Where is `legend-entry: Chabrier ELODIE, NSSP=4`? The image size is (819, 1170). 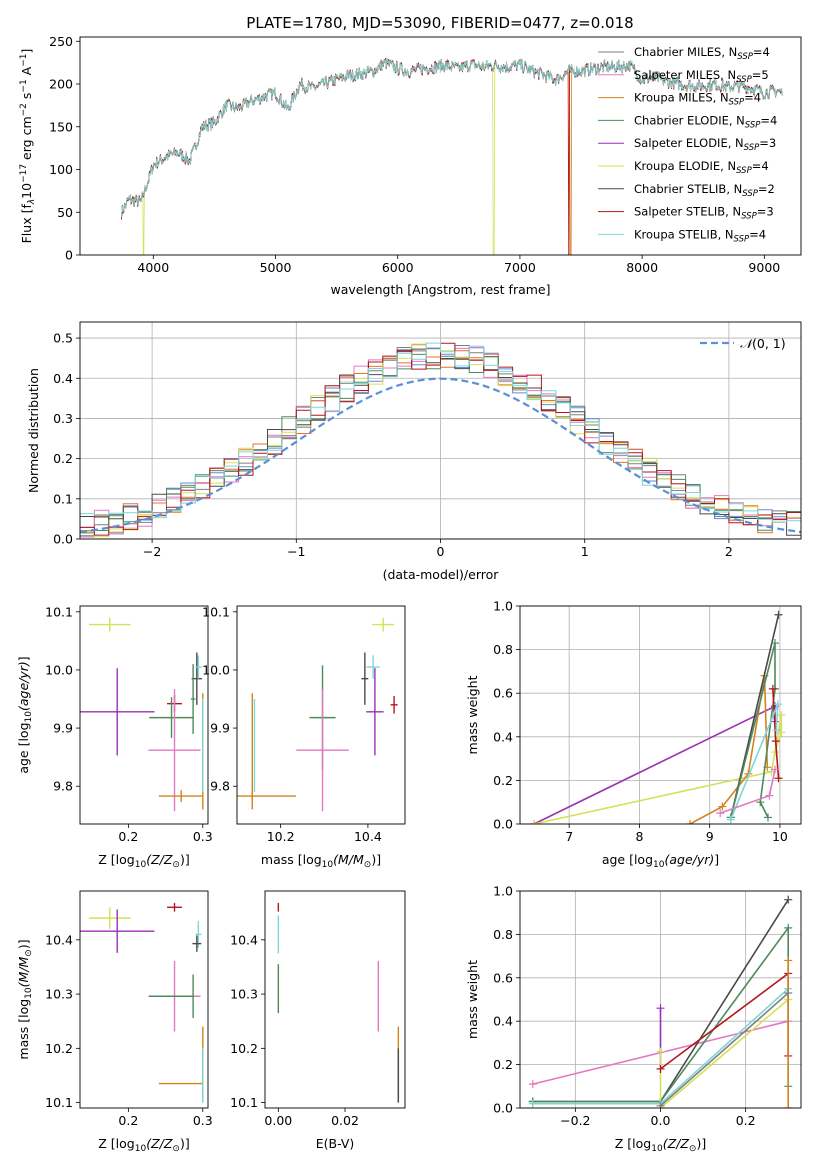
legend-entry: Chabrier ELODIE, NSSP=4 is located at coordinates (705, 121).